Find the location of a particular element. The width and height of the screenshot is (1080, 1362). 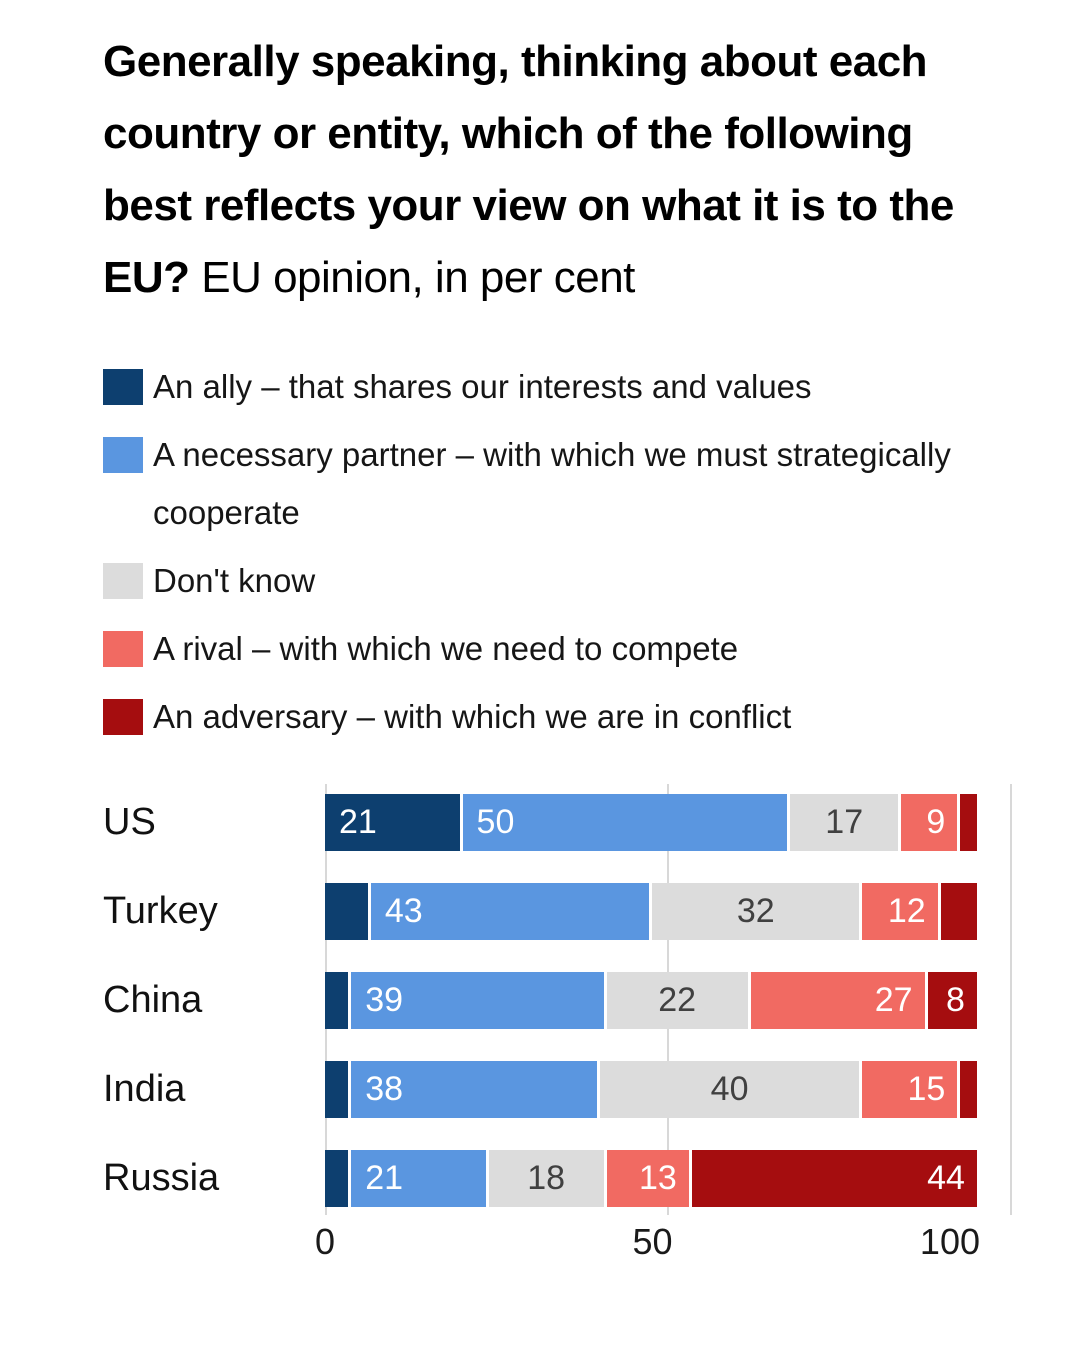

bar-segment: 18 is located at coordinates (547, 1178).